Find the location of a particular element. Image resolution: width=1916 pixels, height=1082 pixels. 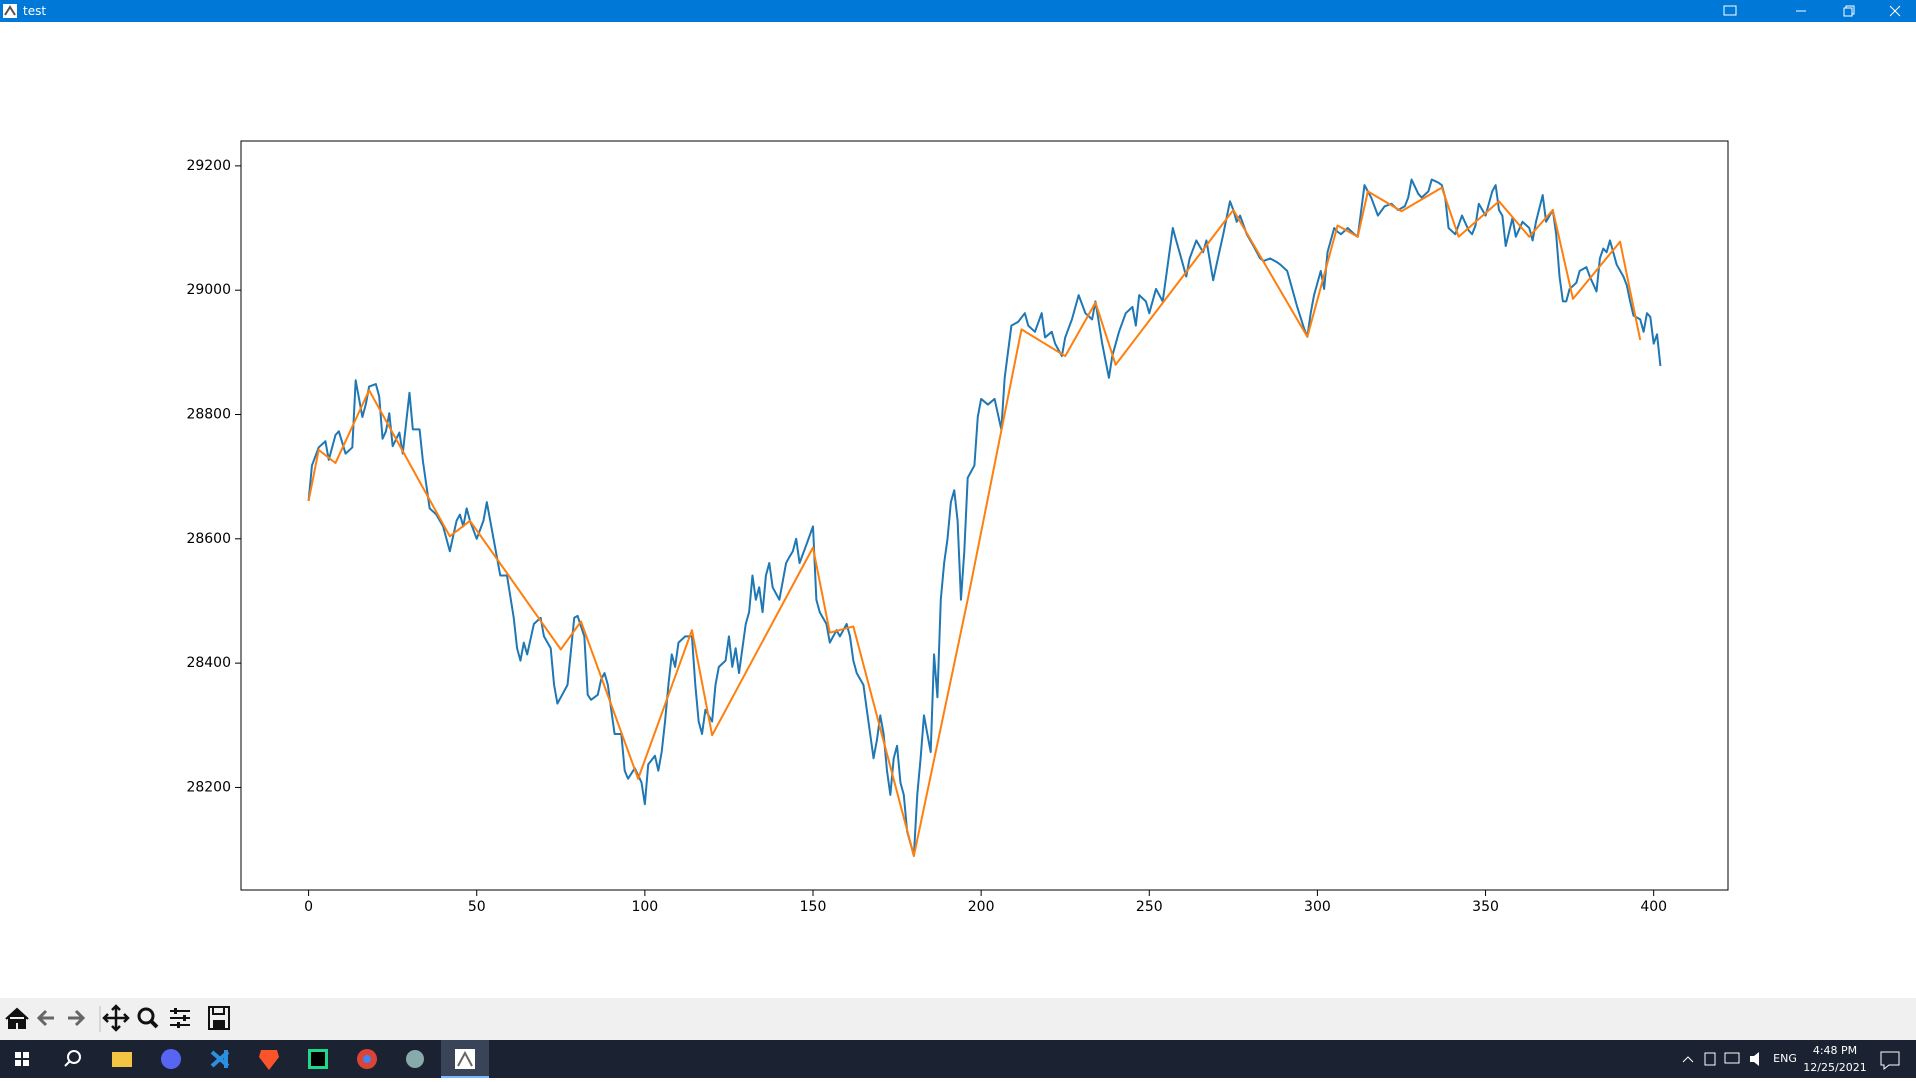

x-tick-label: 300 is located at coordinates (1317, 907).